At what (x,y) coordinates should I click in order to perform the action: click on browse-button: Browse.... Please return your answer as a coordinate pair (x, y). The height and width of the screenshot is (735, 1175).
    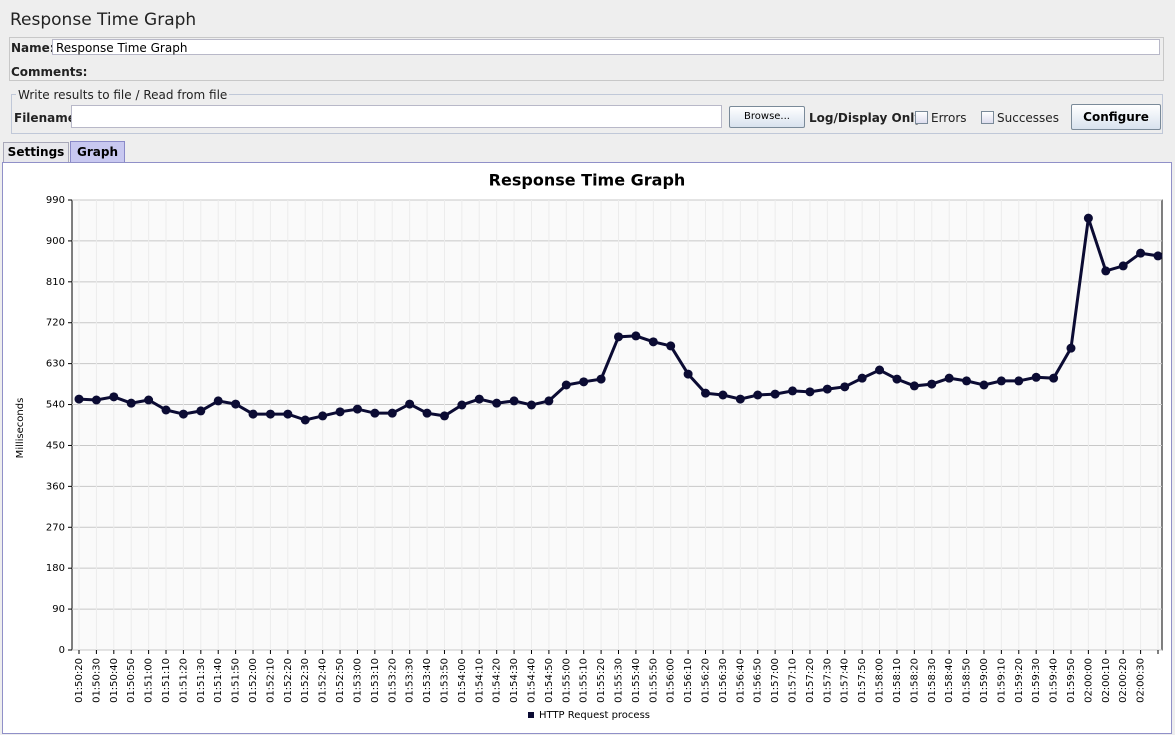
    Looking at the image, I should click on (767, 117).